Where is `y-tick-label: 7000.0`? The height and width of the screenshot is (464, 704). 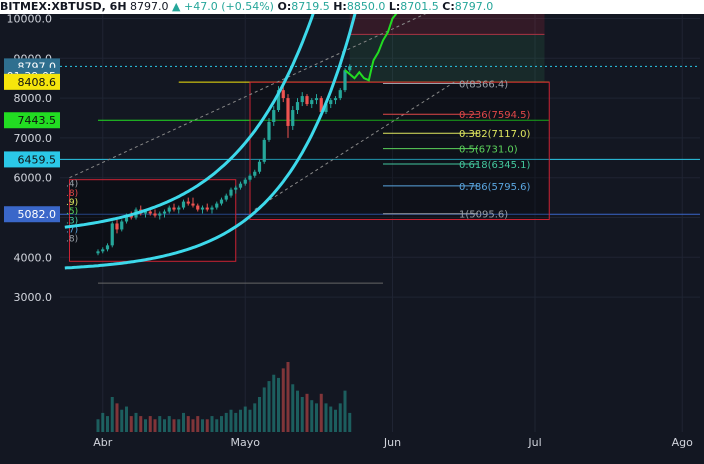 y-tick-label: 7000.0 is located at coordinates (33, 138).